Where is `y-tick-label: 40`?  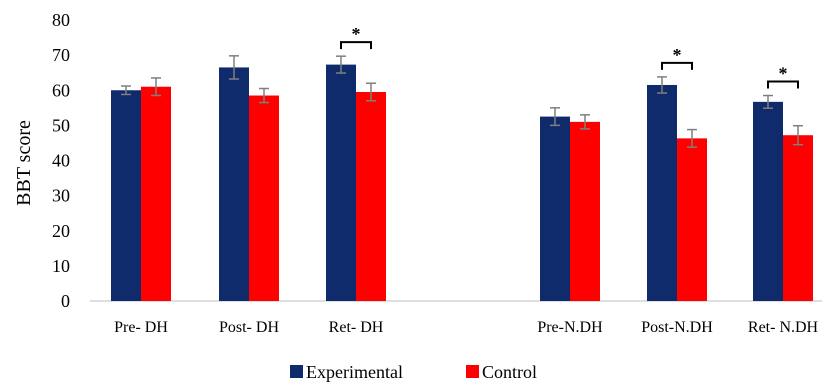 y-tick-label: 40 is located at coordinates (61, 161).